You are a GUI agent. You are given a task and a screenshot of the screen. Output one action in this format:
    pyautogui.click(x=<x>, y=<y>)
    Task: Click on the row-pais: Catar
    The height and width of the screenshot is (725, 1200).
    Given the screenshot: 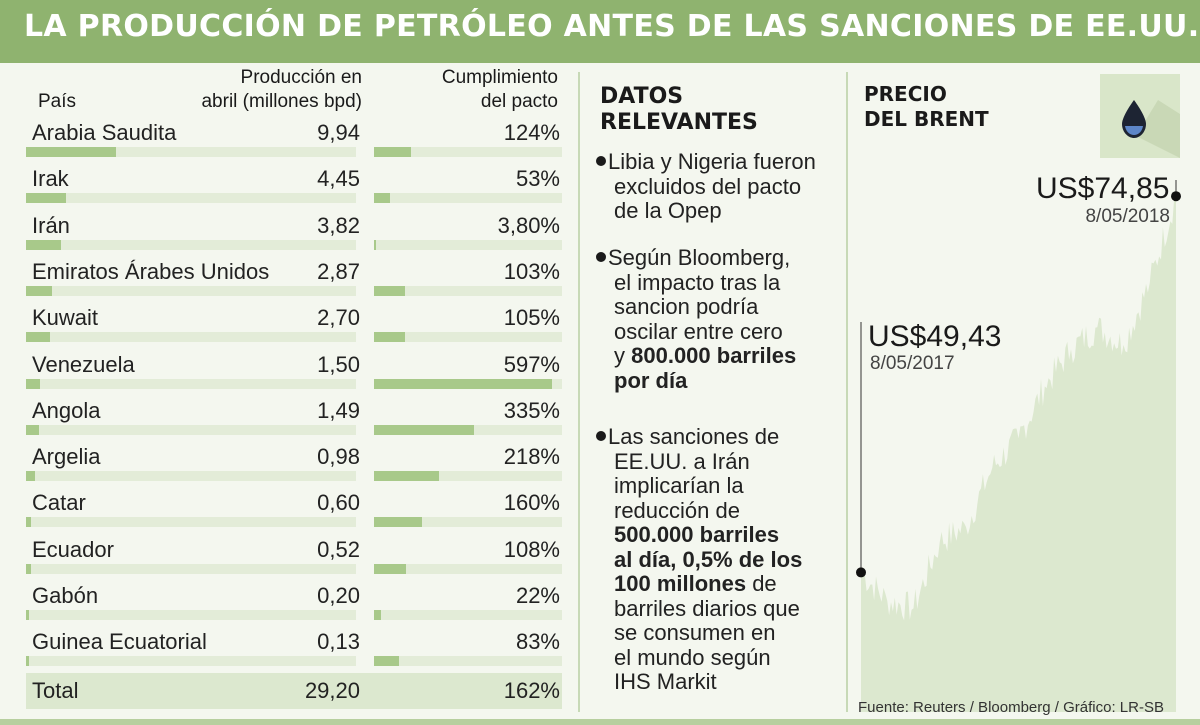 What is the action you would take?
    pyautogui.click(x=59, y=503)
    